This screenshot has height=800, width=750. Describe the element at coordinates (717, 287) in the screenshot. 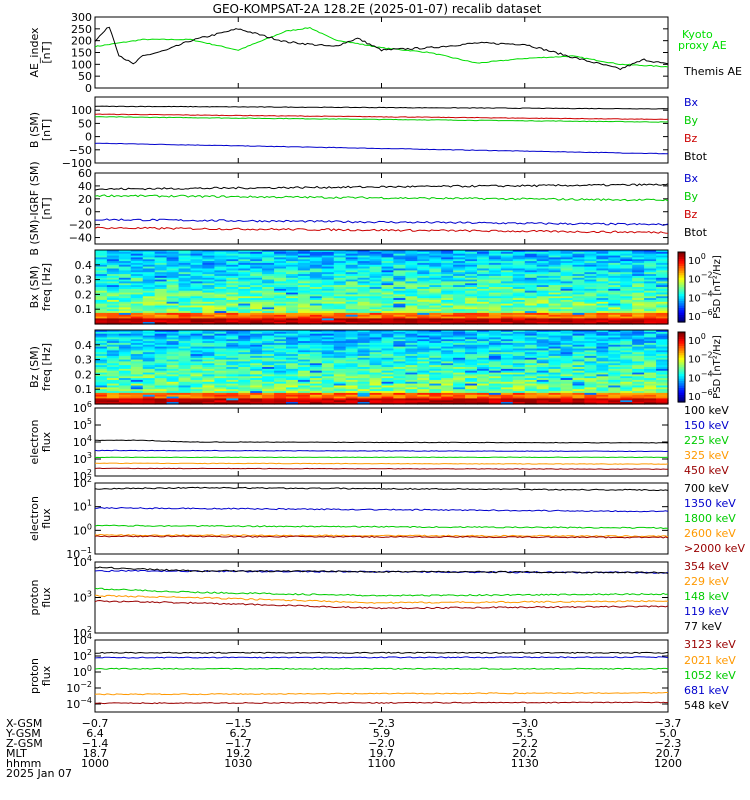

I see `colorbar-label: PSD [nT²/Hz]` at that location.